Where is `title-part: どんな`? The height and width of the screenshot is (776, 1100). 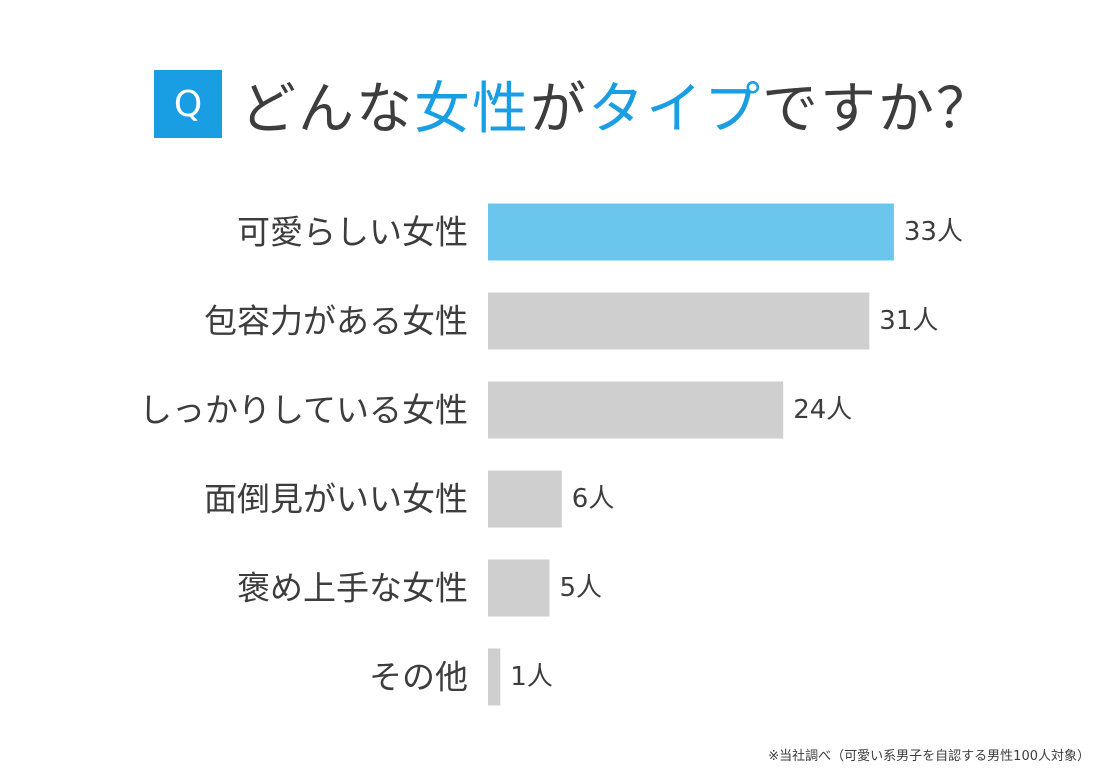
title-part: どんな is located at coordinates (327, 109).